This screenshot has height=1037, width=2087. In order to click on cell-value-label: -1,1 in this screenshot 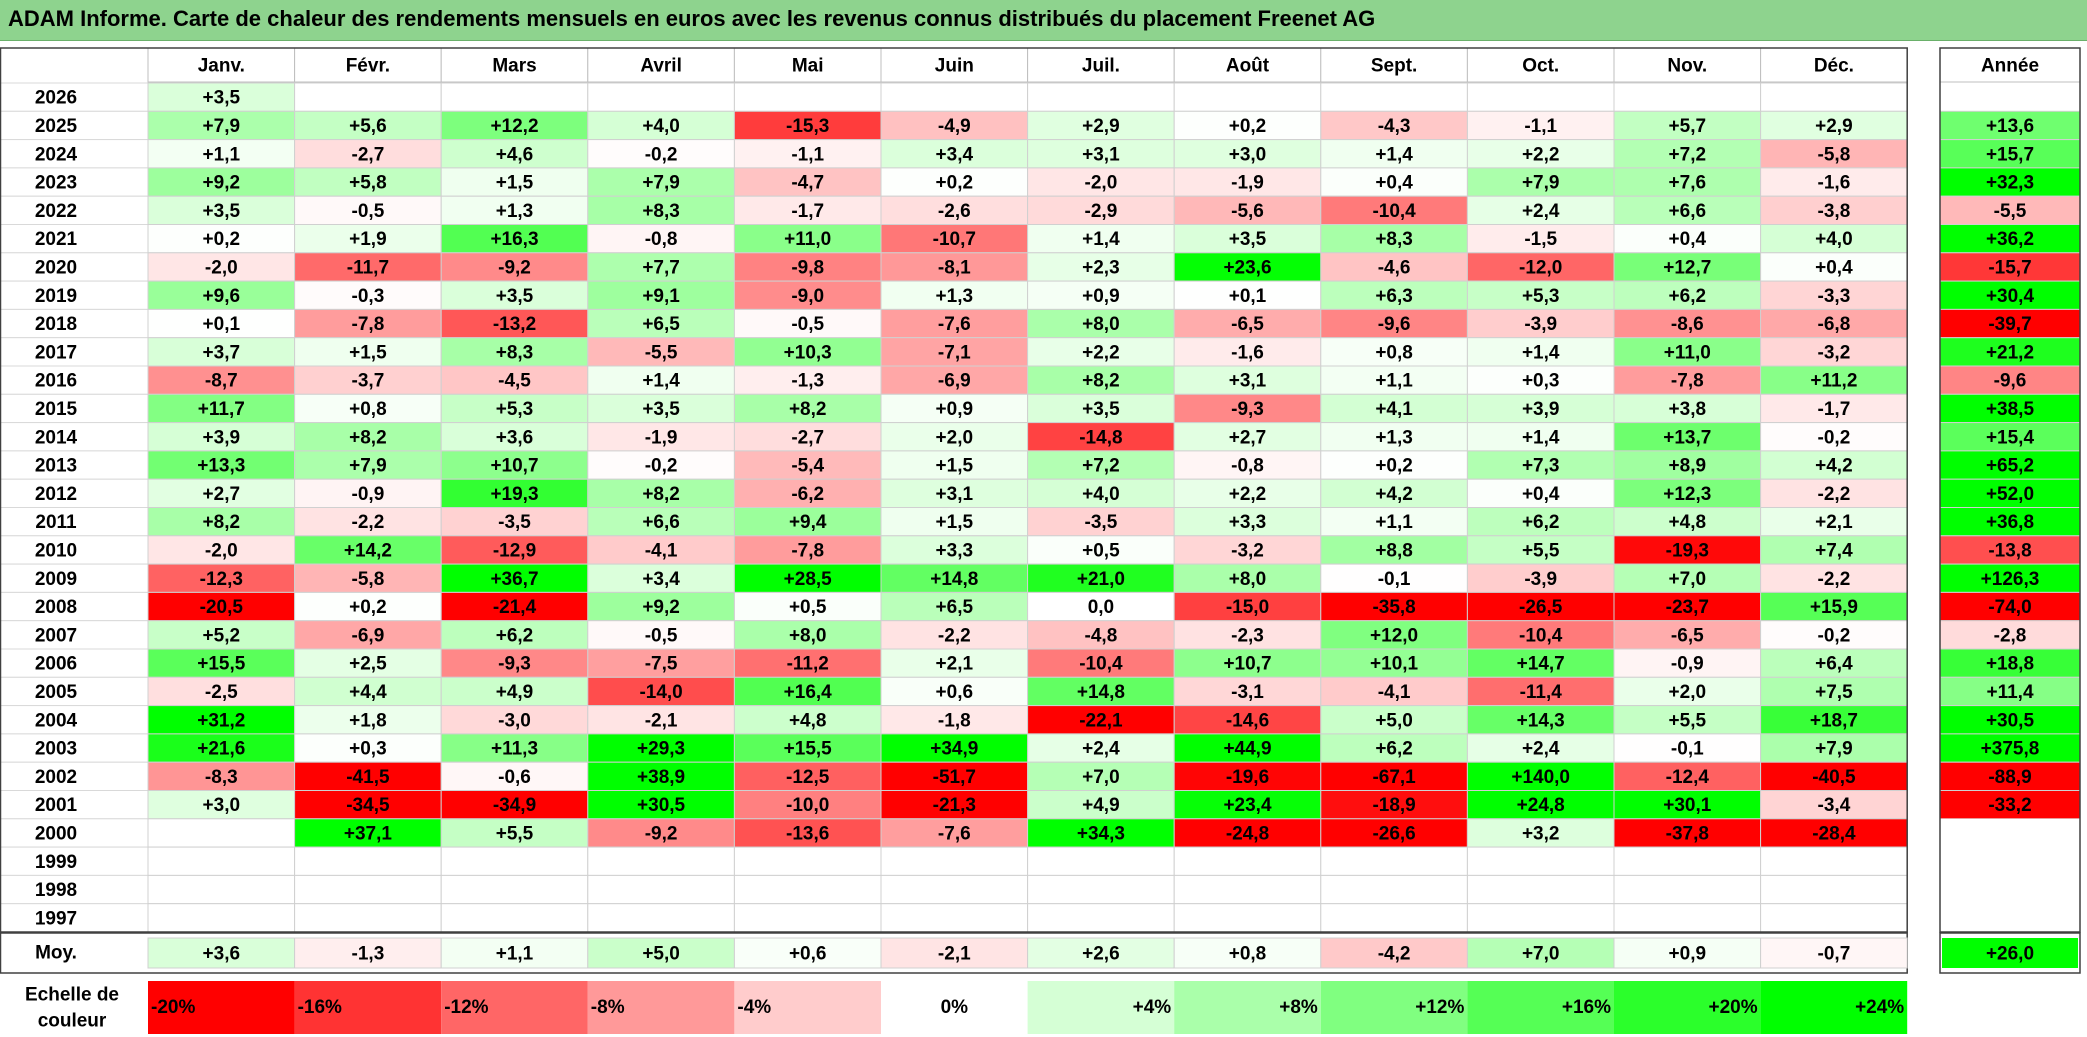, I will do `click(807, 154)`.